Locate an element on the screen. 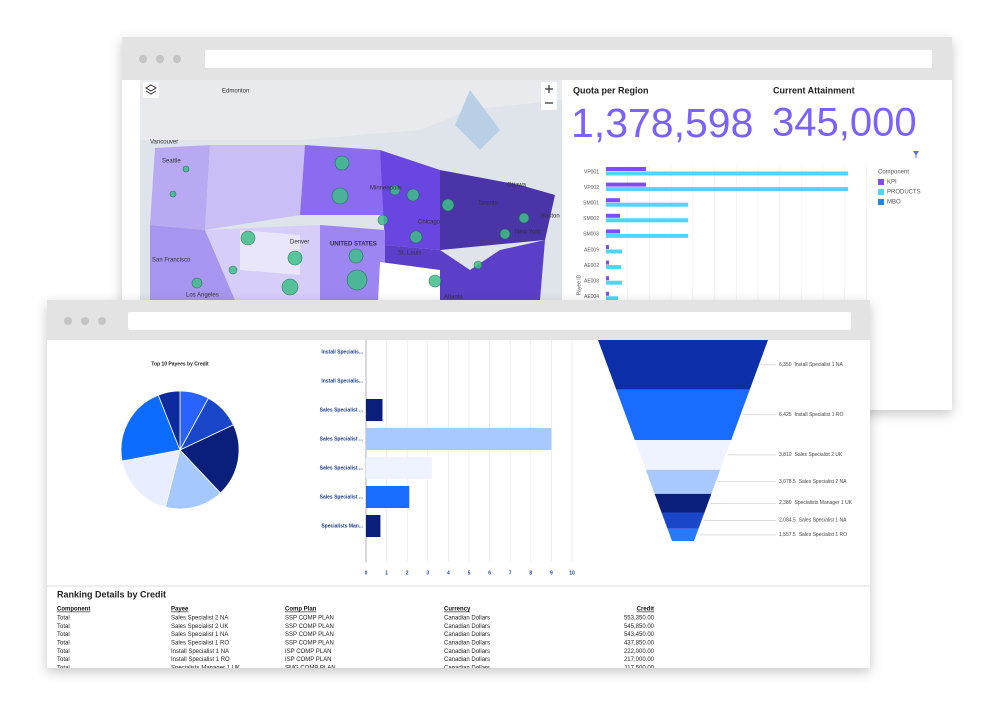 This screenshot has height=728, width=1000. funnel-label: 2,380 Specialists Manager 1 UK is located at coordinates (816, 504).